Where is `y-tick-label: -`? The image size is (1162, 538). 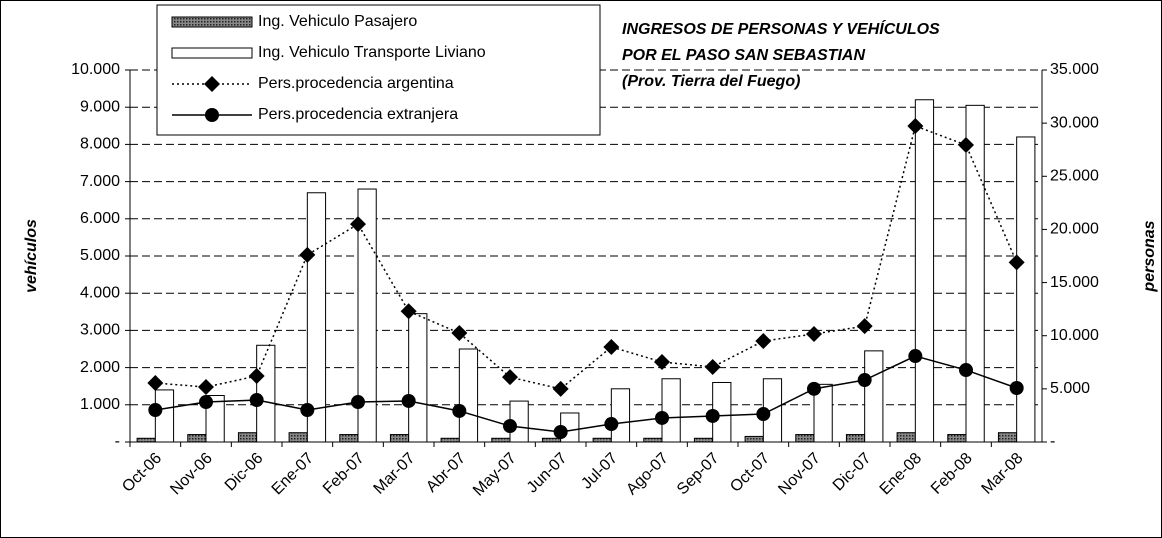 y-tick-label: - is located at coordinates (117, 441).